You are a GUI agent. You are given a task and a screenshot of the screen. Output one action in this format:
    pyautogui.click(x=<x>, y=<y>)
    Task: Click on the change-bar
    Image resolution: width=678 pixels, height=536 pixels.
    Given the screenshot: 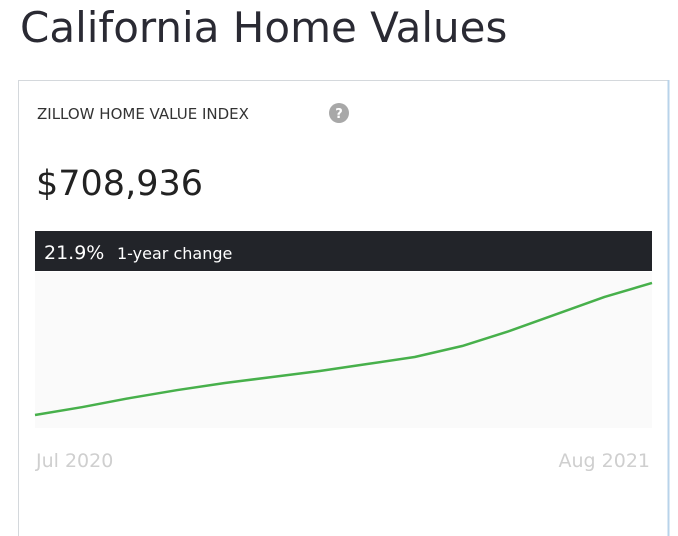 What is the action you would take?
    pyautogui.click(x=343, y=251)
    